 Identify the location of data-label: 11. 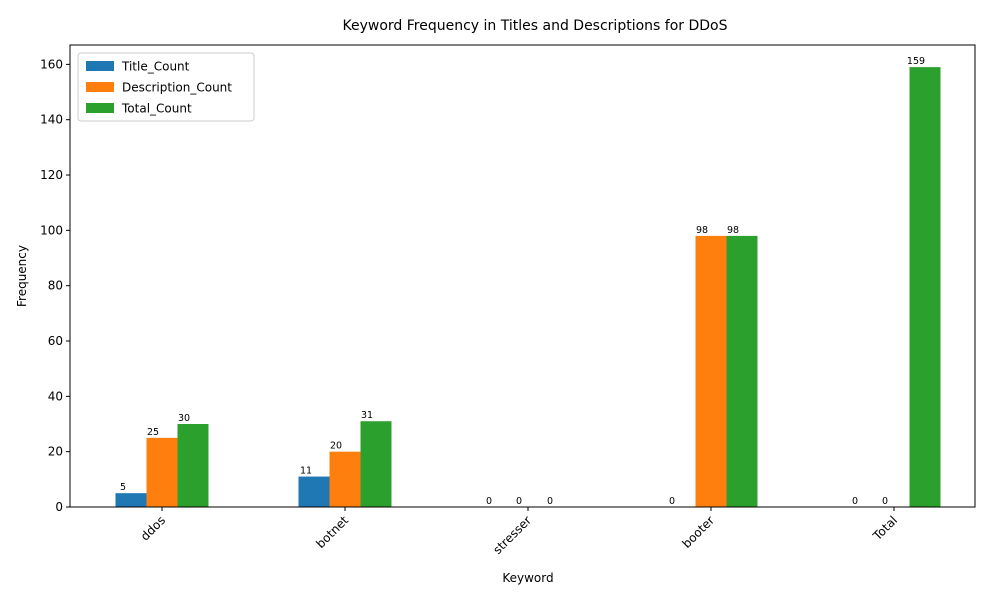
(306, 471).